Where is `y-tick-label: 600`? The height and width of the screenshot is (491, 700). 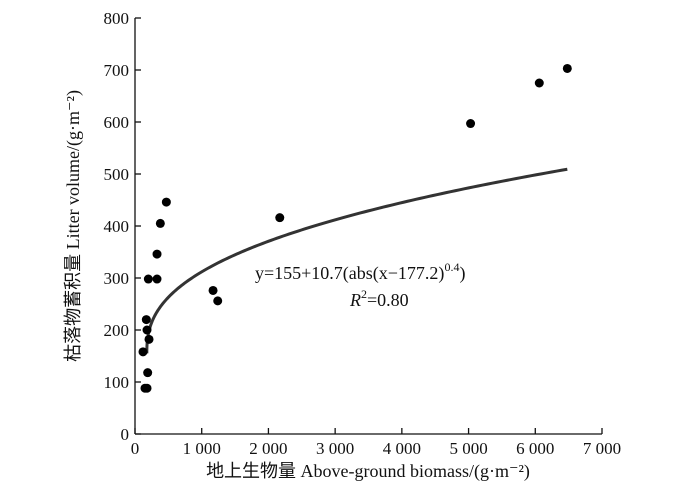
y-tick-label: 600 is located at coordinates (117, 122).